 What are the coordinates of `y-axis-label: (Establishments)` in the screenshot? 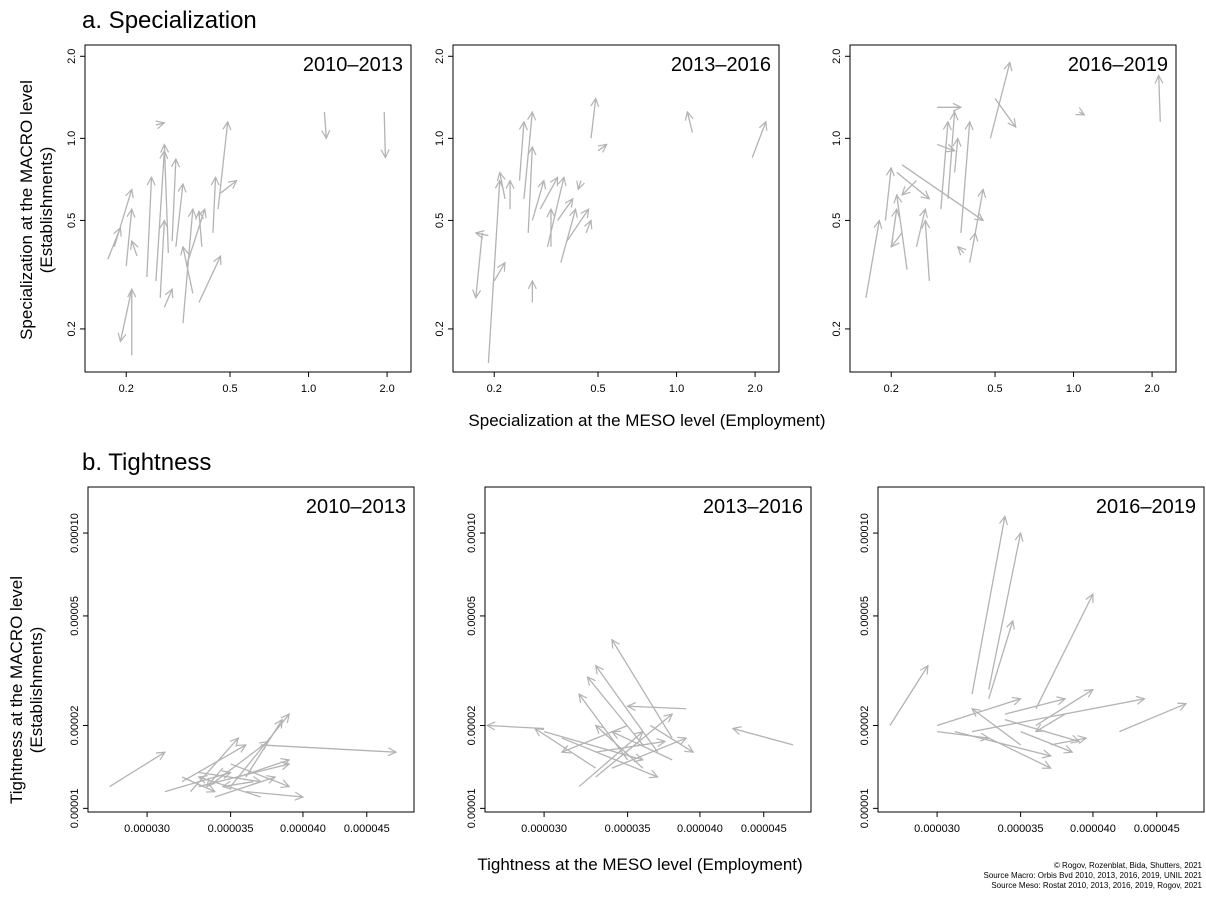 It's located at (46, 210).